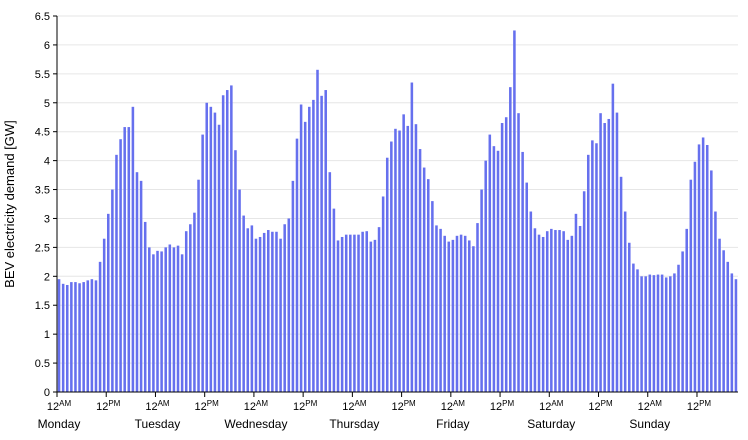 Image resolution: width=748 pixels, height=440 pixels. Describe the element at coordinates (47, 335) in the screenshot. I see `y-tick-label: 1` at that location.